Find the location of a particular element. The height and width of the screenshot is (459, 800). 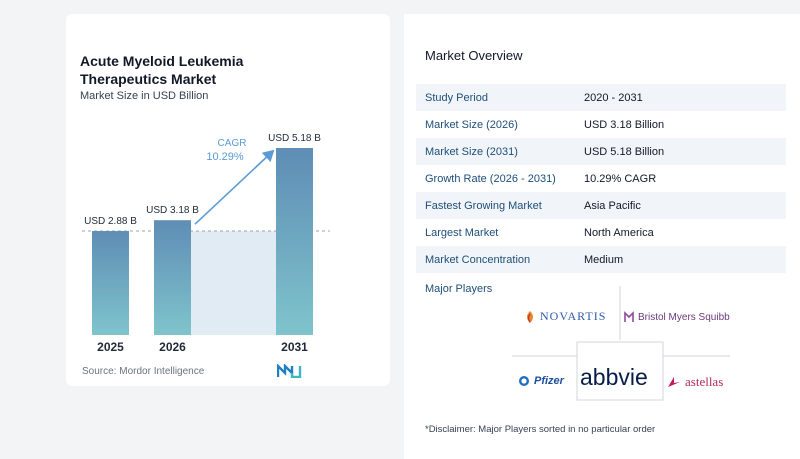

bar-2031 is located at coordinates (294, 241).